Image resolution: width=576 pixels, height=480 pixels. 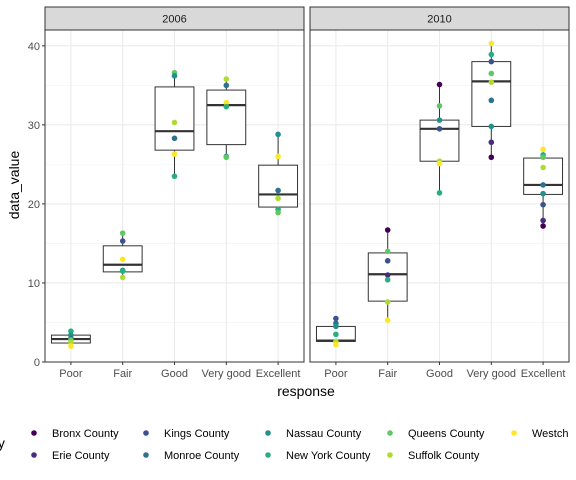 What do you see at coordinates (81, 456) in the screenshot?
I see `legend-label: Erie County` at bounding box center [81, 456].